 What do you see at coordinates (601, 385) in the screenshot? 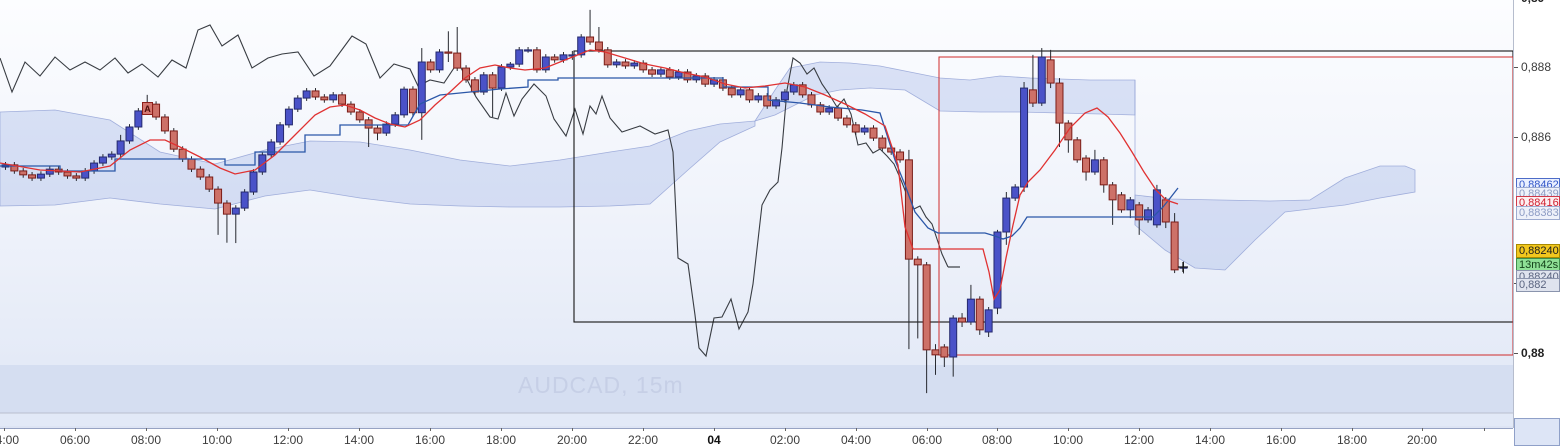
I see `symbol-watermark: AUDCAD, 15m` at bounding box center [601, 385].